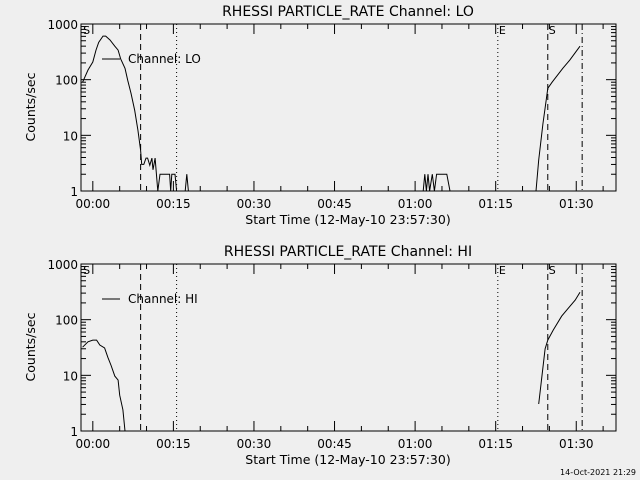 Image resolution: width=640 pixels, height=480 pixels. Describe the element at coordinates (164, 59) in the screenshot. I see `legend-label: Channel: LO` at that location.